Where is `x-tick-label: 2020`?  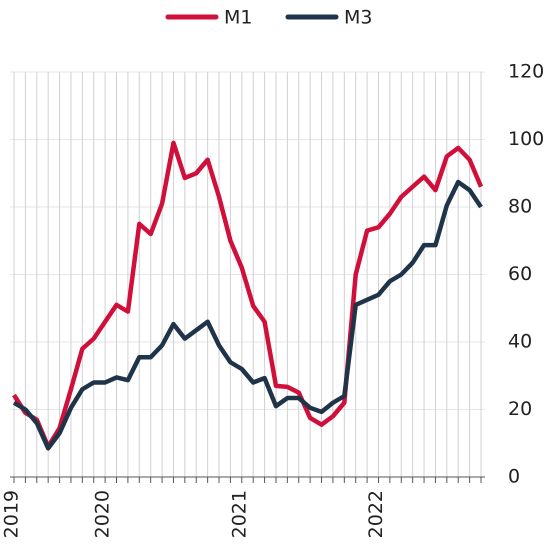 x-tick-label: 2020 is located at coordinates (103, 514).